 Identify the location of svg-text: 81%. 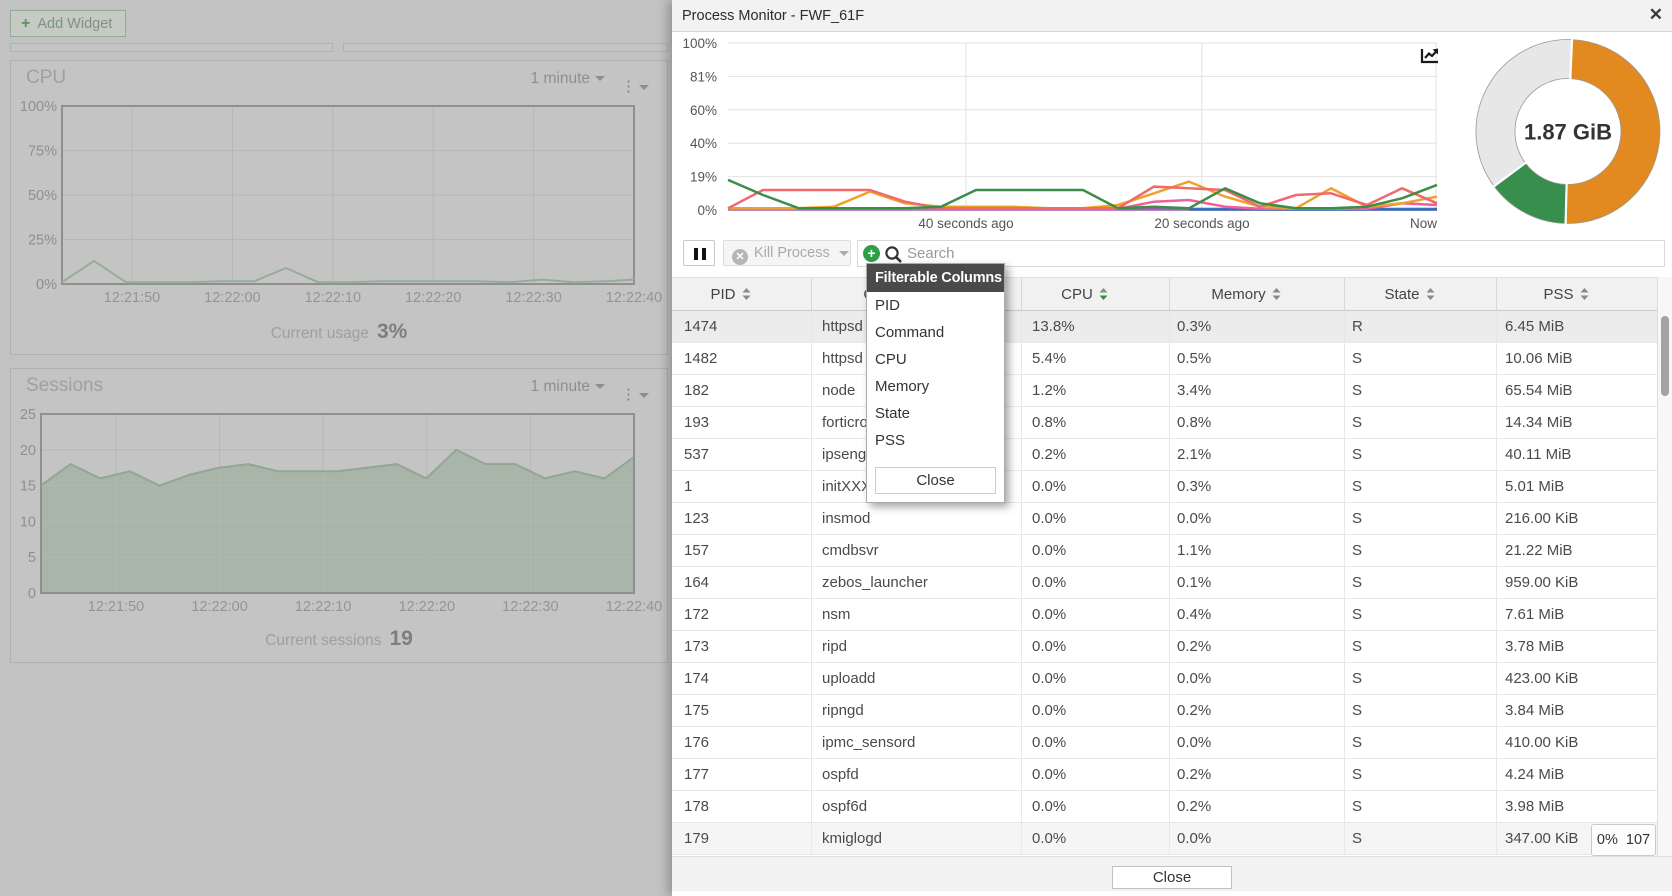
(703, 76).